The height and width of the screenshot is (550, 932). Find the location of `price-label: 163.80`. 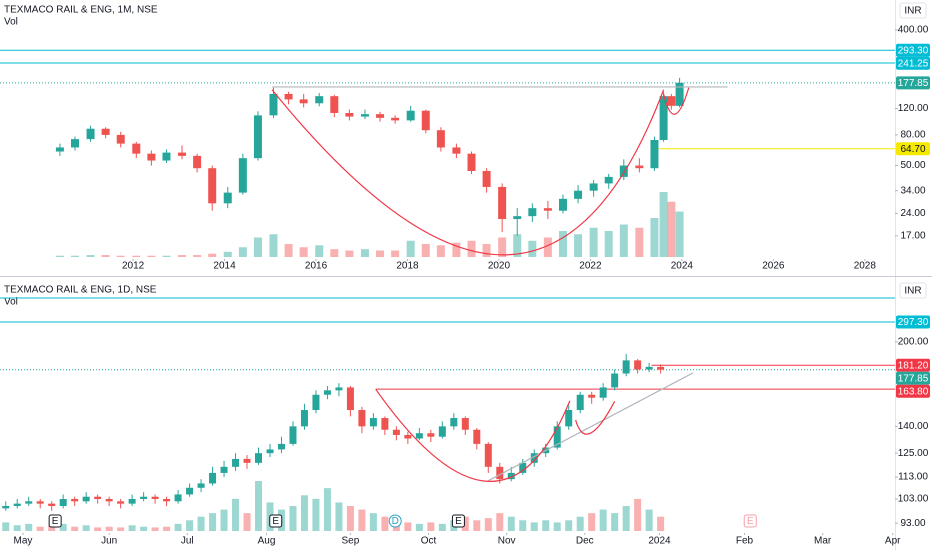

price-label: 163.80 is located at coordinates (913, 391).